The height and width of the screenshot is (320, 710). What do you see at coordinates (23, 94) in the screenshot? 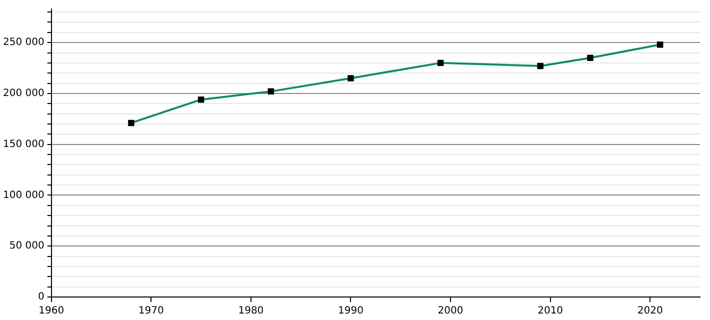
I see `y-tick-label: 200 000` at bounding box center [23, 94].